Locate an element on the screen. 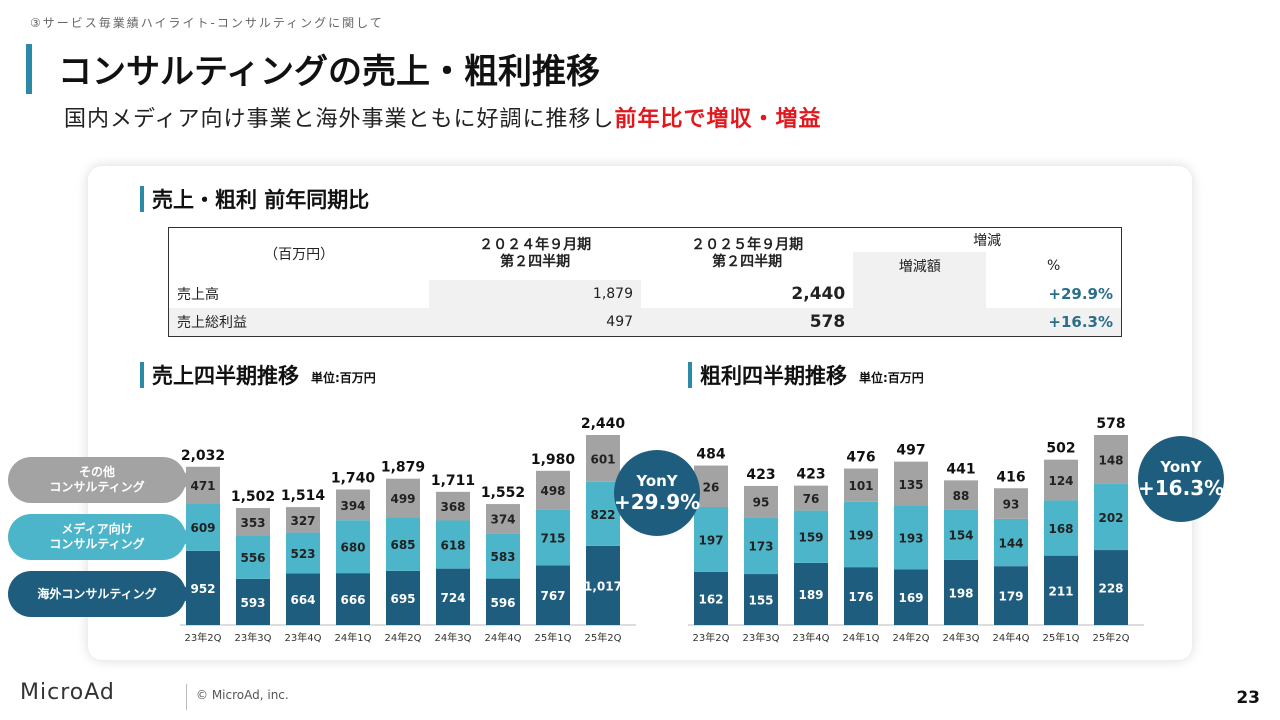 The width and height of the screenshot is (1280, 720). total-label: 1,514 is located at coordinates (303, 496).